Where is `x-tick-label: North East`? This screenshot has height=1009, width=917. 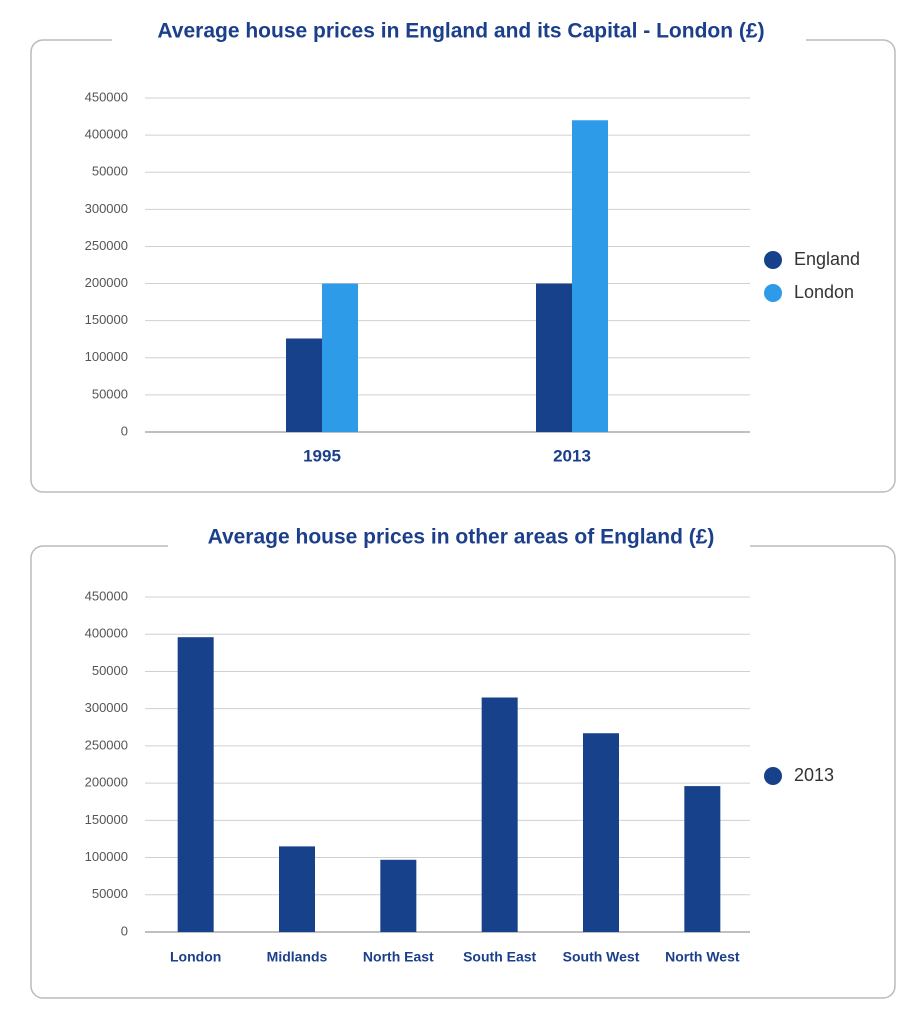 x-tick-label: North East is located at coordinates (398, 957).